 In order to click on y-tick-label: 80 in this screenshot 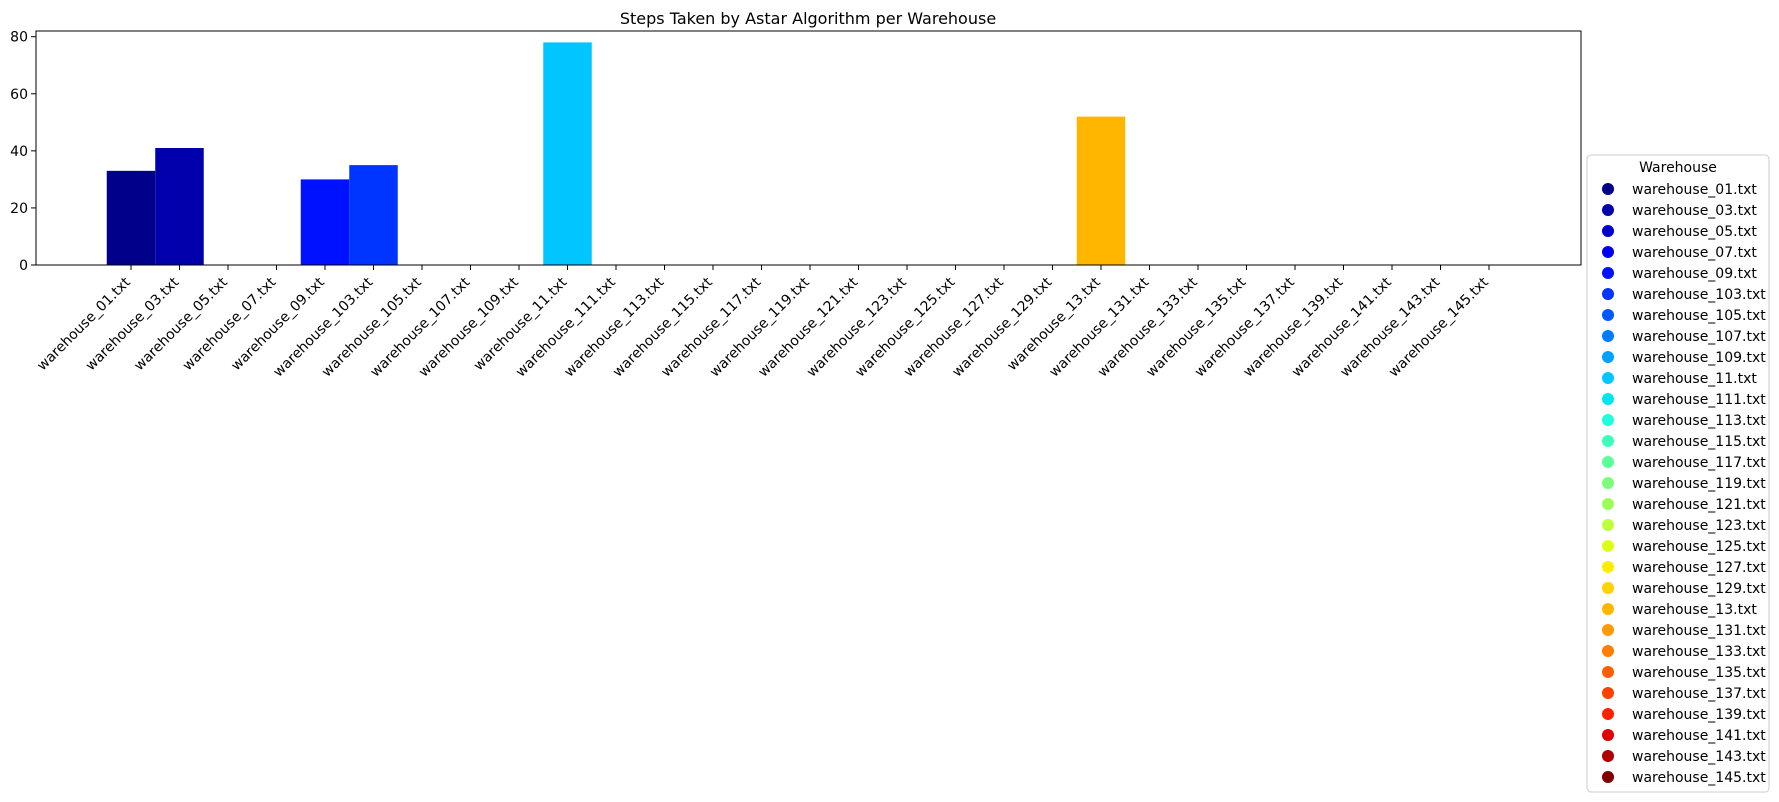, I will do `click(19, 38)`.